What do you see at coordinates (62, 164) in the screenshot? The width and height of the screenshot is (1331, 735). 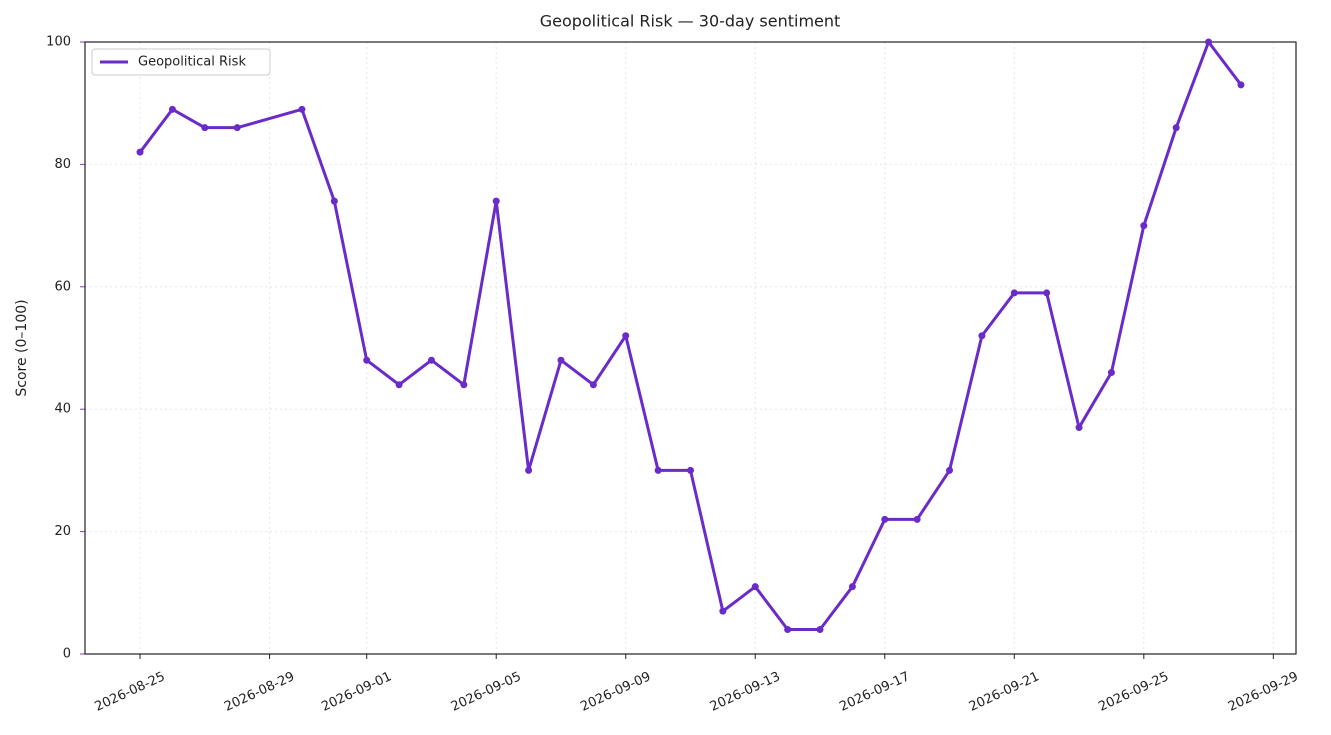 I see `y-tick-label: 80` at bounding box center [62, 164].